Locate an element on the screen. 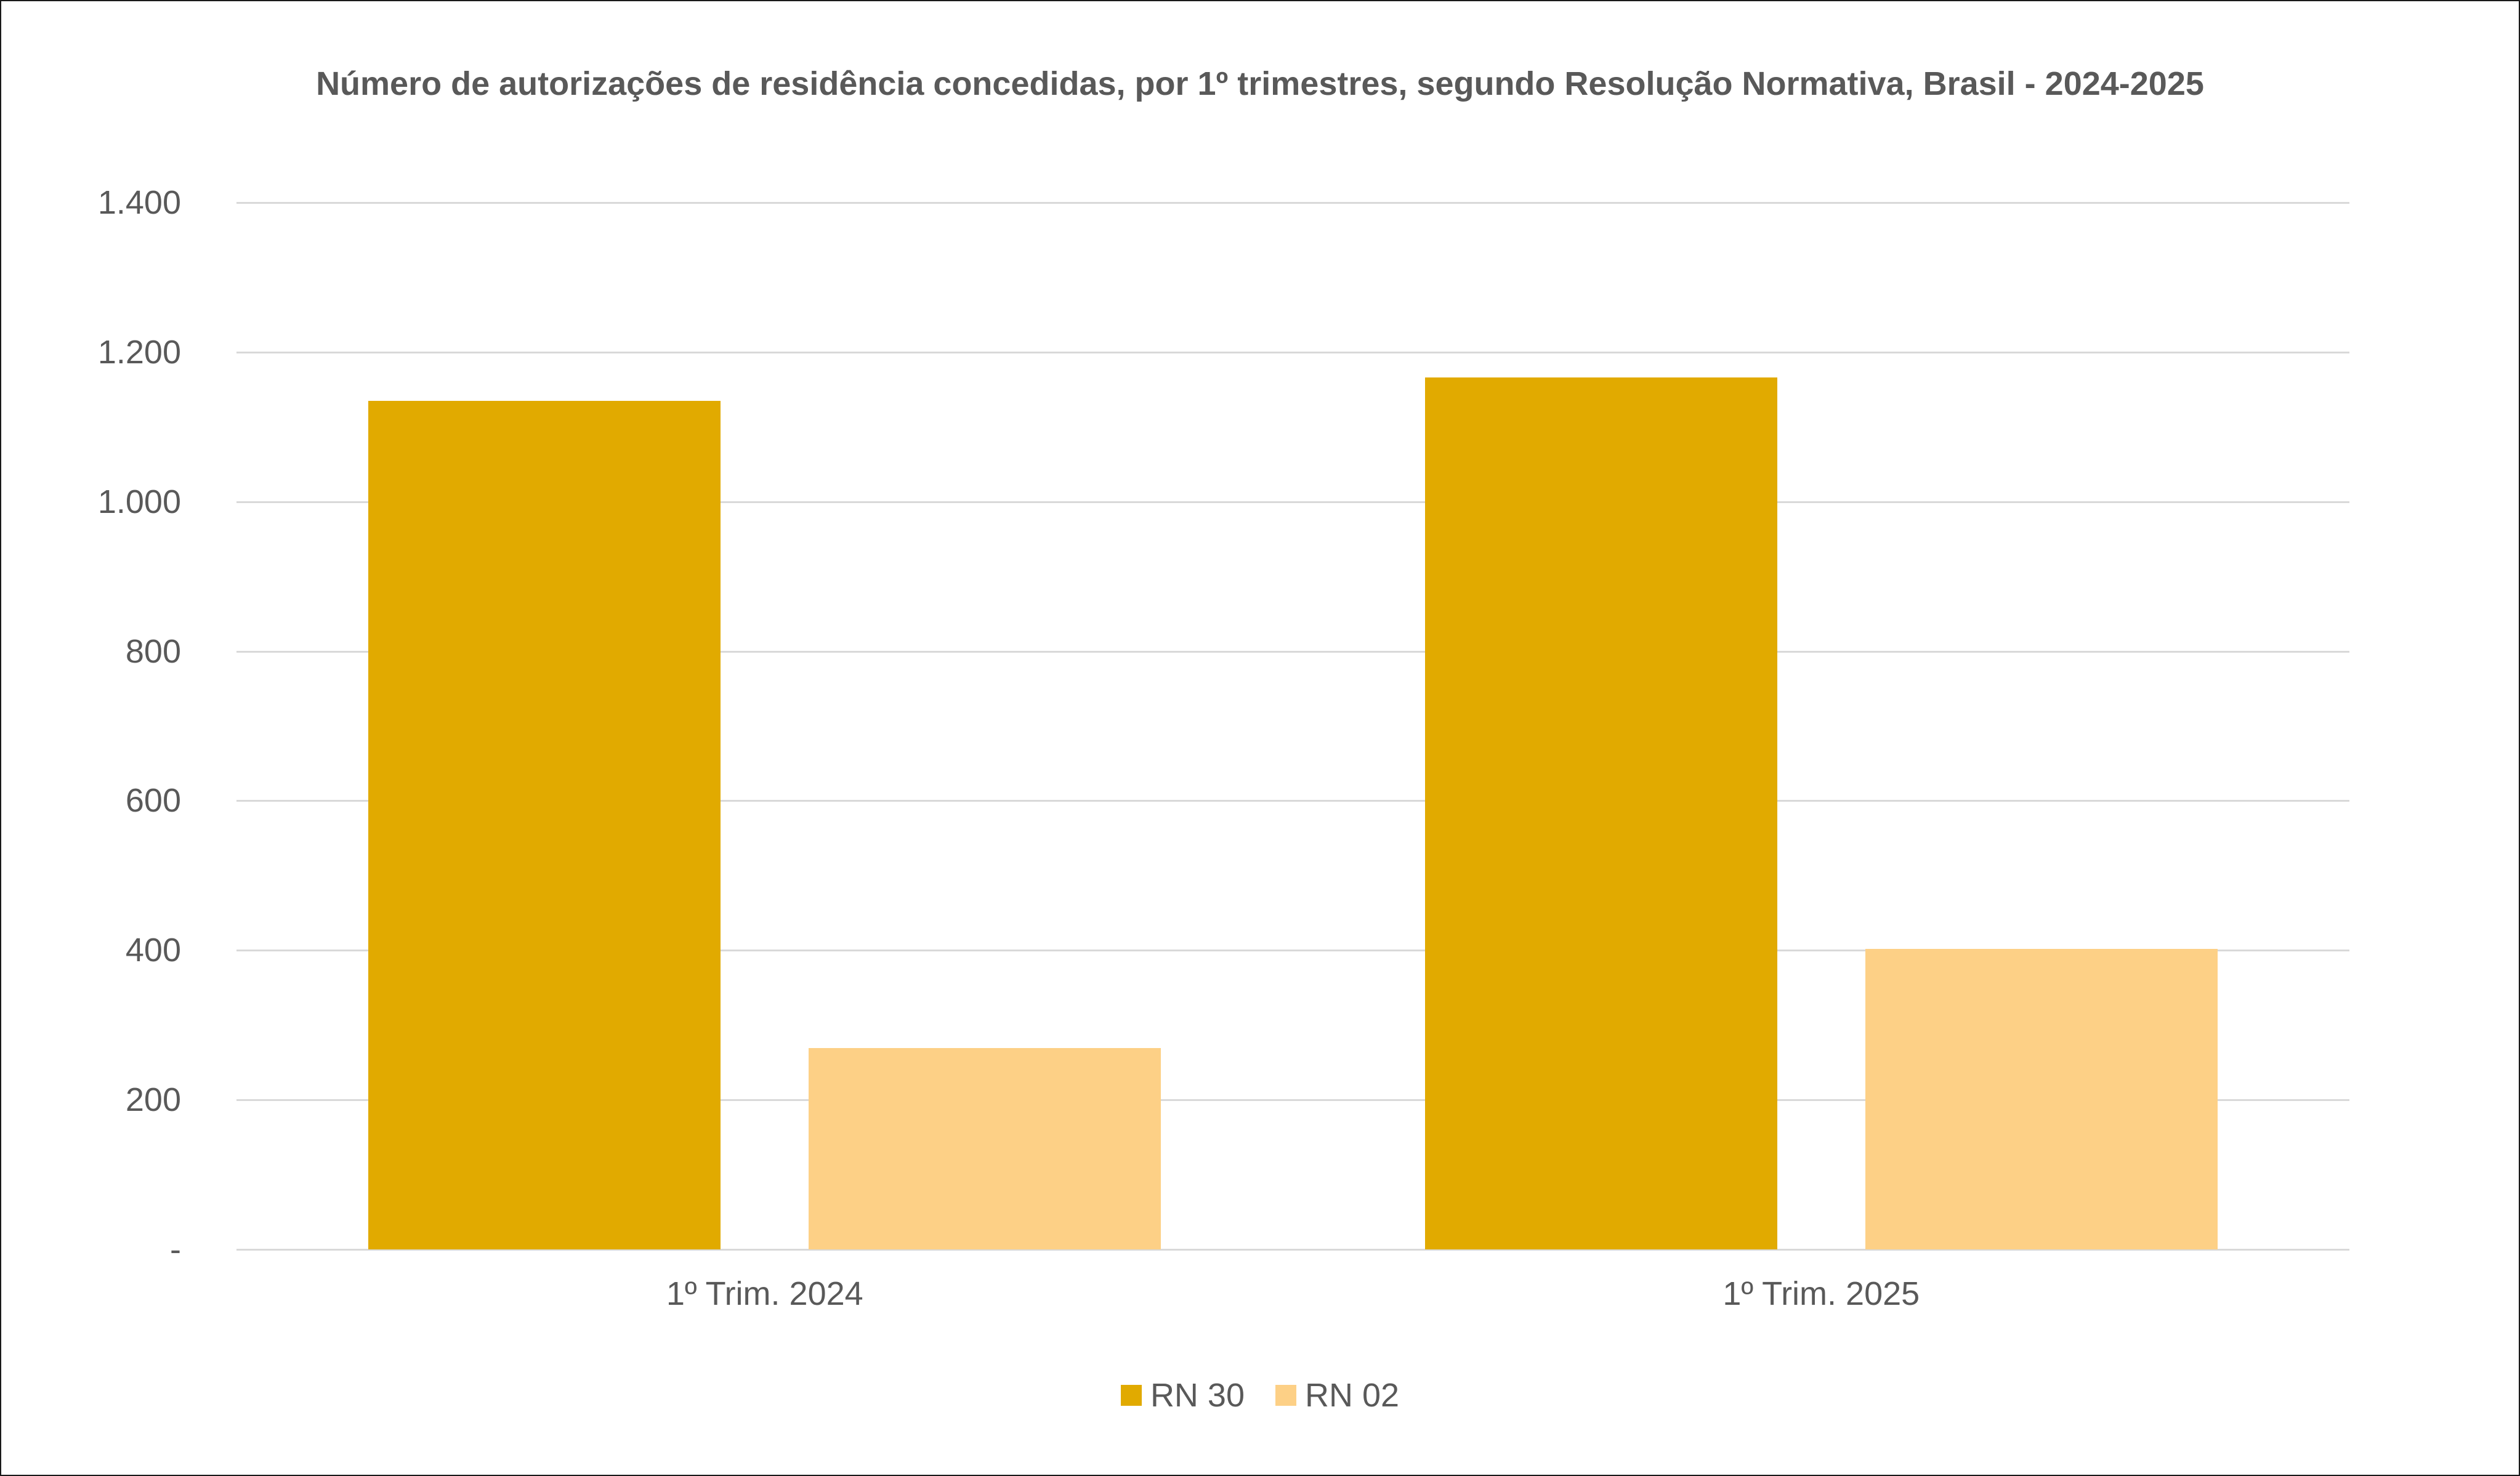 The width and height of the screenshot is (2520, 1476). y-tick-label: - is located at coordinates (176, 1249).